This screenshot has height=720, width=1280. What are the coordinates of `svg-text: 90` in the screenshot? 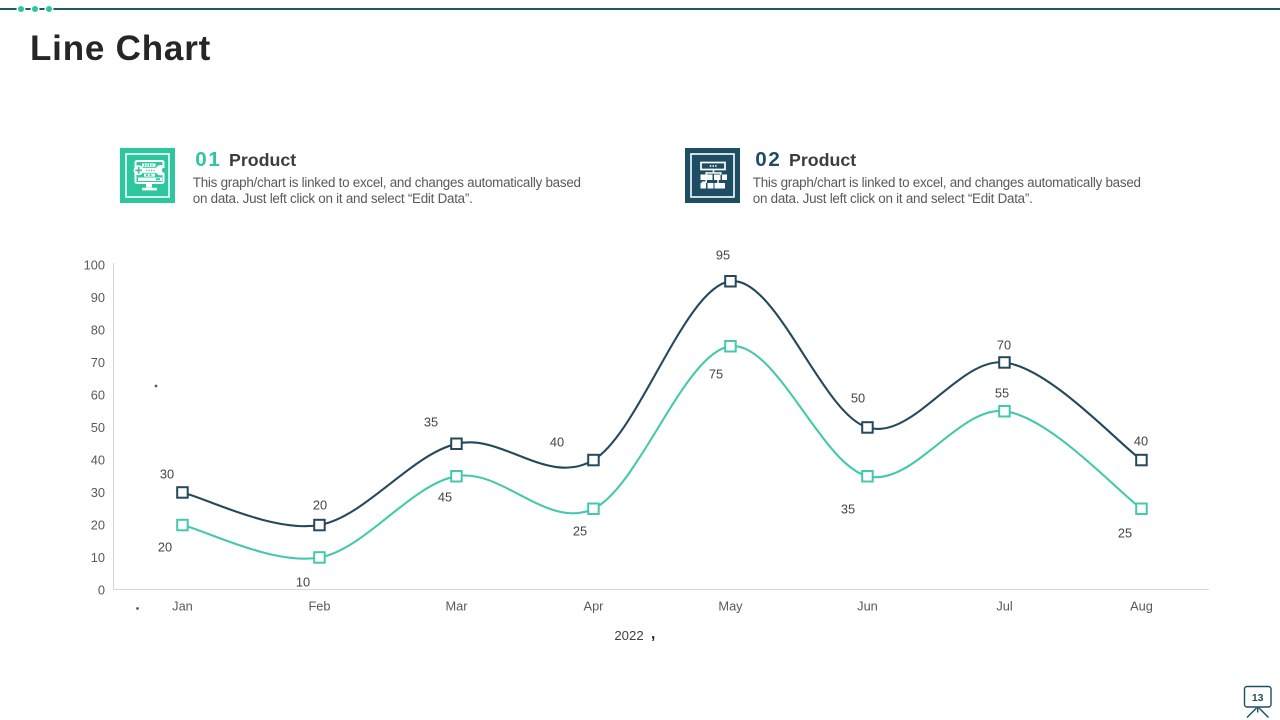 It's located at (98, 297).